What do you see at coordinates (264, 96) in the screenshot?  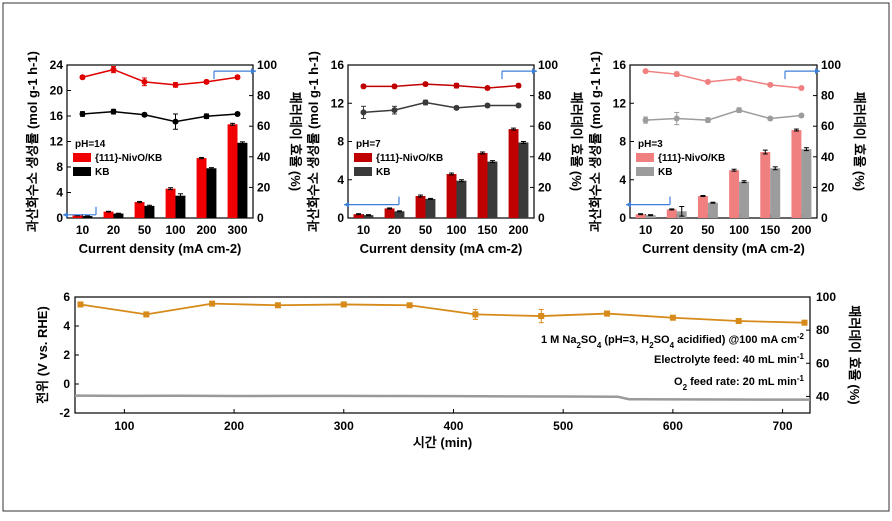 I see `panel1-y2tick-label: 80` at bounding box center [264, 96].